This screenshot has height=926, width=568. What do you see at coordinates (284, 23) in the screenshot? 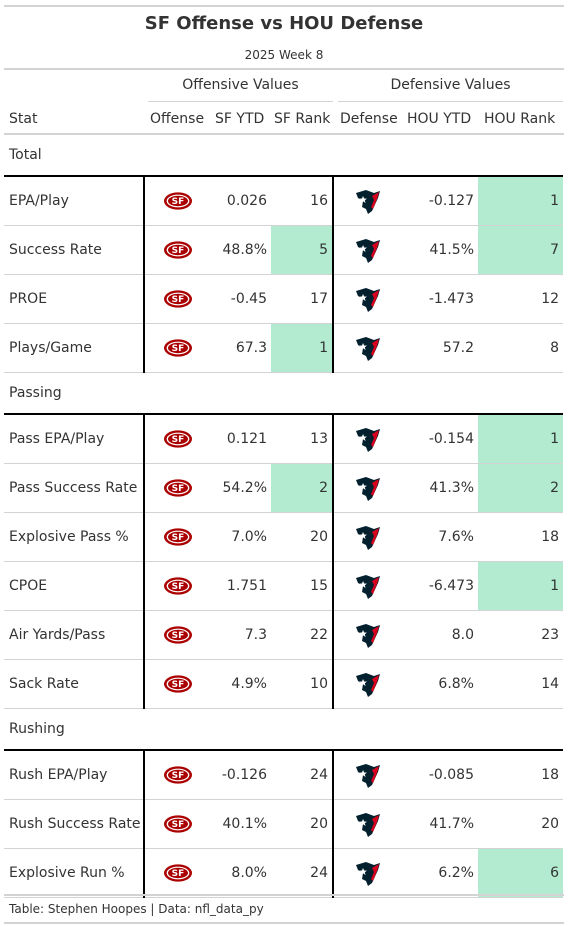
I see `table-title: SF Offense vs HOU Defense` at bounding box center [284, 23].